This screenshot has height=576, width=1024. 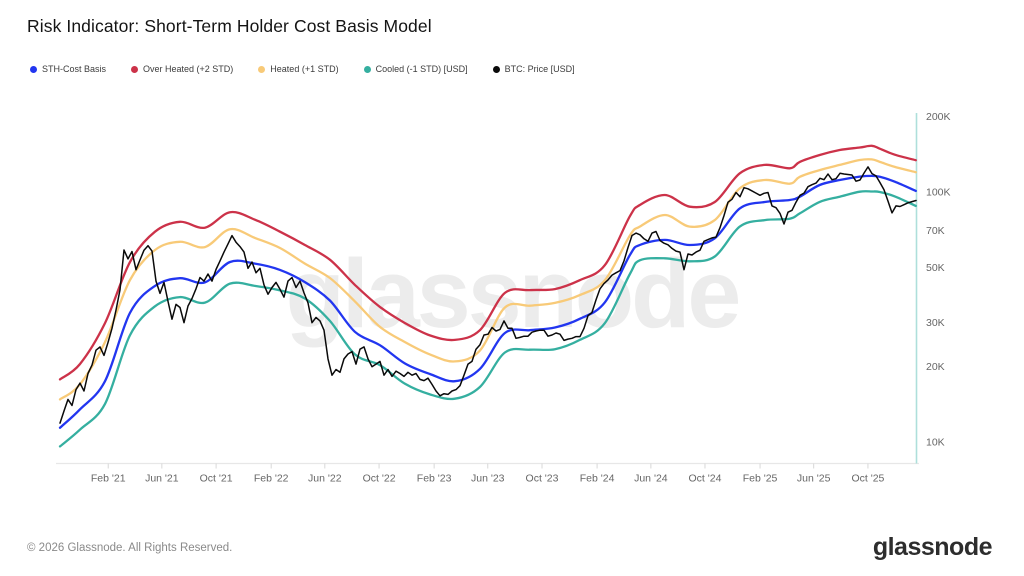 I want to click on y-axis-label: 50K, so click(x=935, y=268).